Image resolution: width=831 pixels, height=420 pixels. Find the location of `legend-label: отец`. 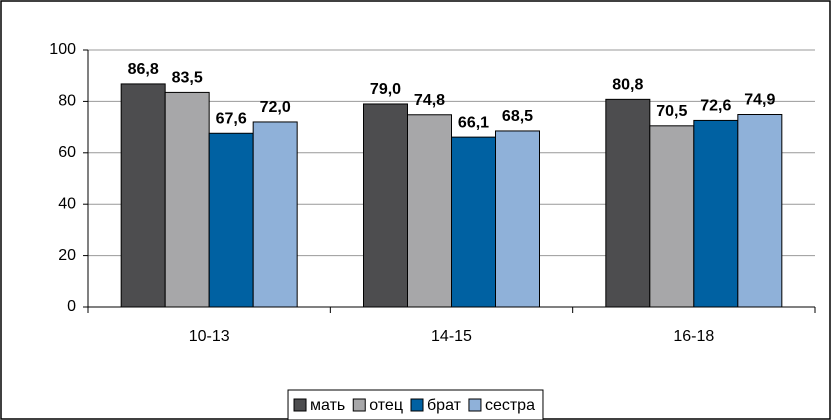

legend-label: отец is located at coordinates (386, 405).